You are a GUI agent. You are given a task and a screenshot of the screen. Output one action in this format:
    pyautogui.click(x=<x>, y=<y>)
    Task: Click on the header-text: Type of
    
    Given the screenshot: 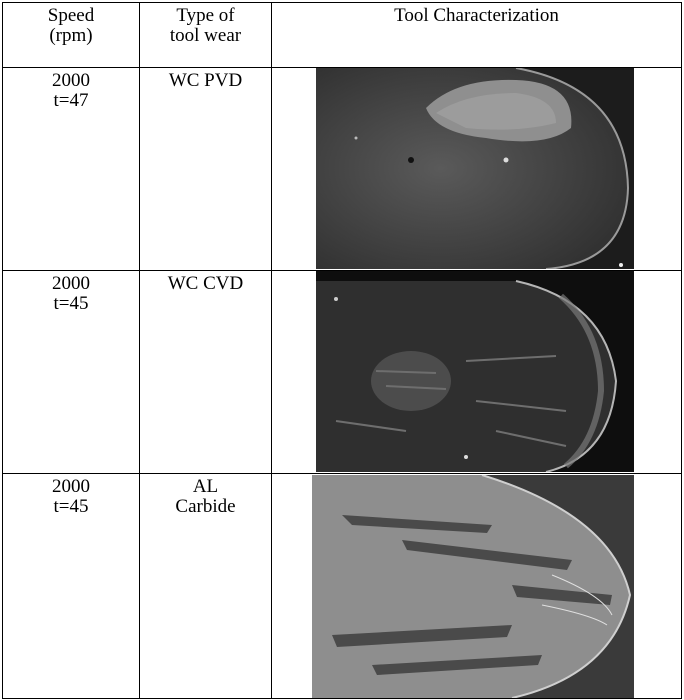 What is the action you would take?
    pyautogui.click(x=205, y=15)
    